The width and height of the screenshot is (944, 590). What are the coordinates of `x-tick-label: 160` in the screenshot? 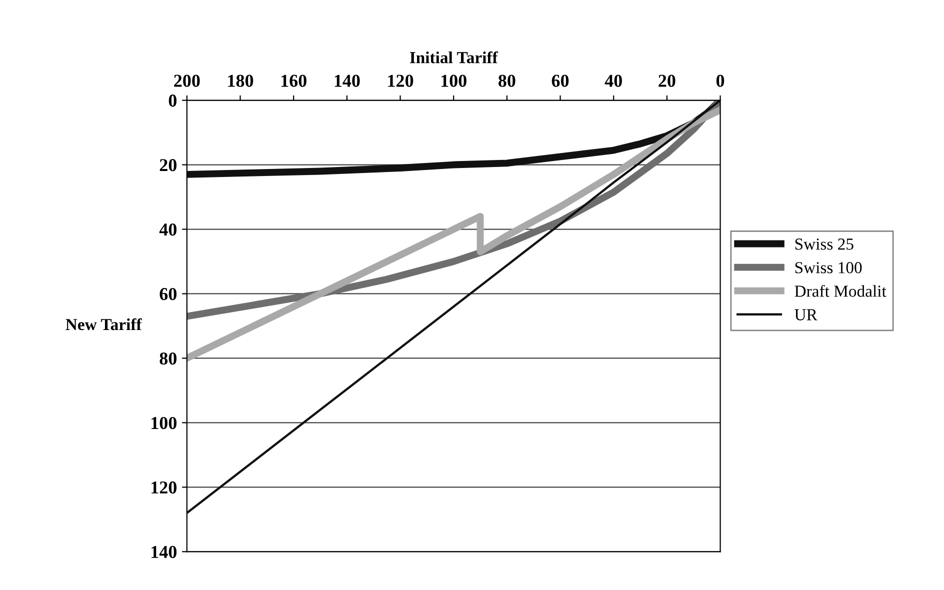 It's located at (293, 80).